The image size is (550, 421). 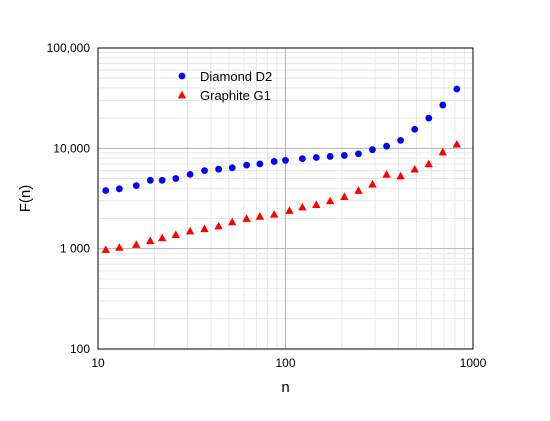 I want to click on legend-label: Diamond D2, so click(x=236, y=76).